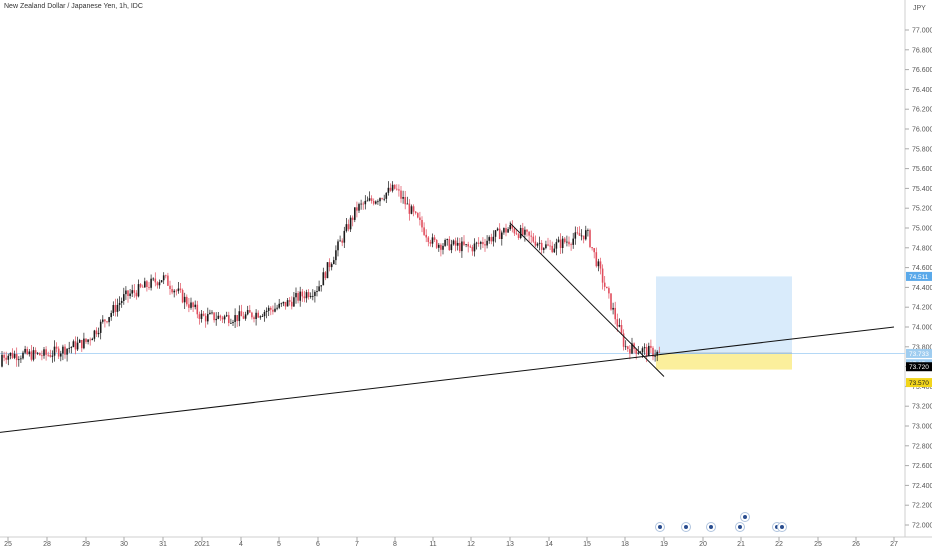 The image size is (932, 550). Describe the element at coordinates (922, 526) in the screenshot. I see `price-tick-label: 72.000` at that location.